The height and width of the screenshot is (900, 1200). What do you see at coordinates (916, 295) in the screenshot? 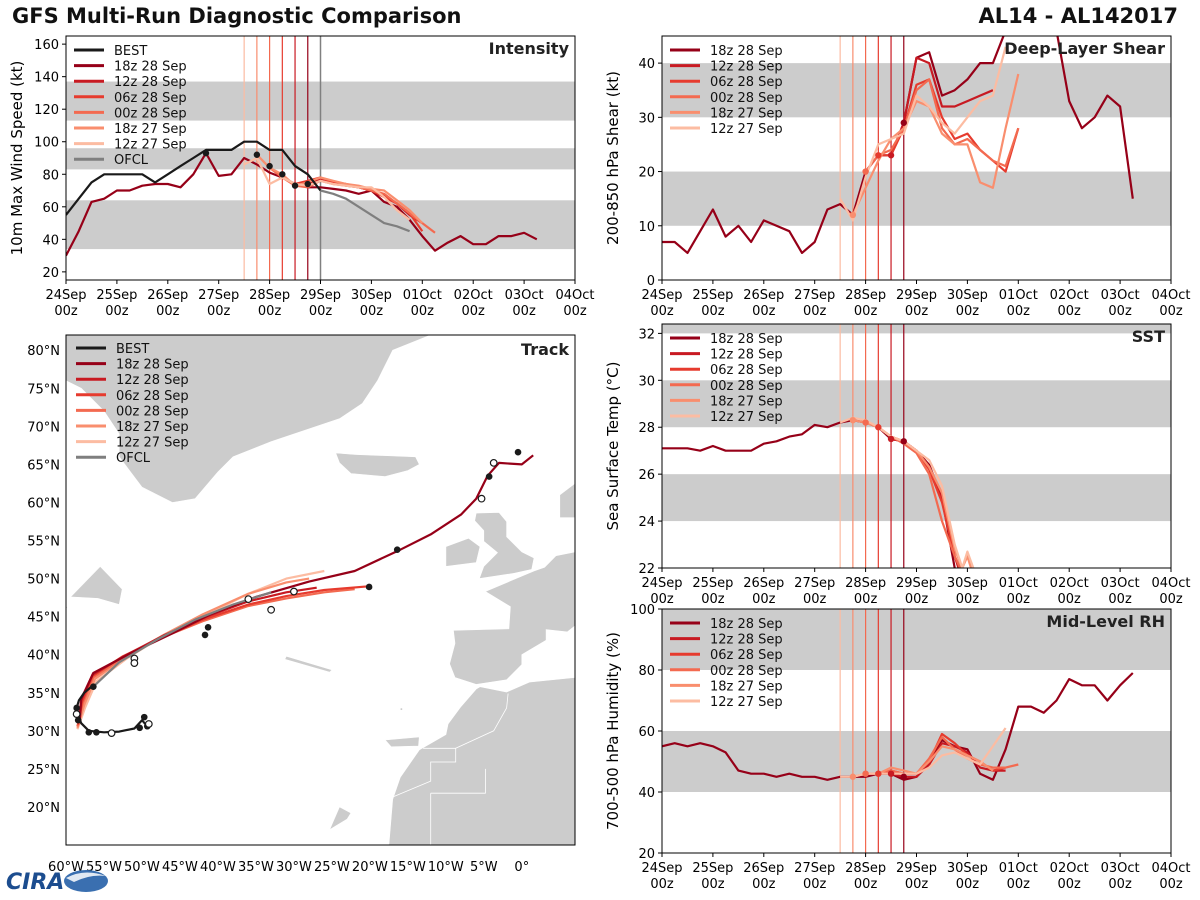
I see `x-tick-label: 29Sep` at bounding box center [916, 295].